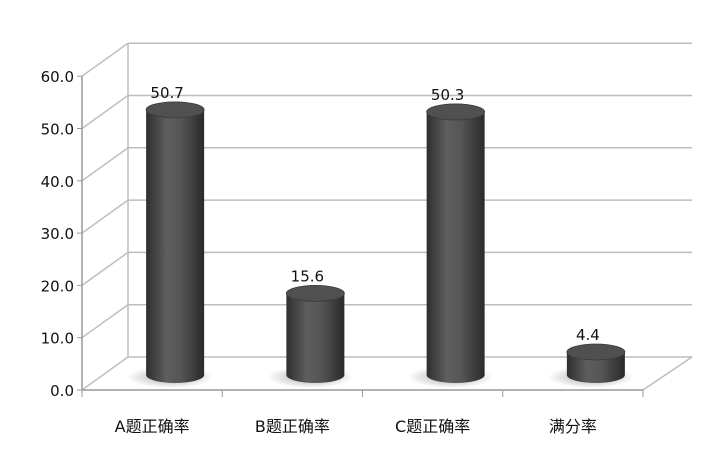  Describe the element at coordinates (62, 391) in the screenshot. I see `y-tick-label: 0.0` at that location.